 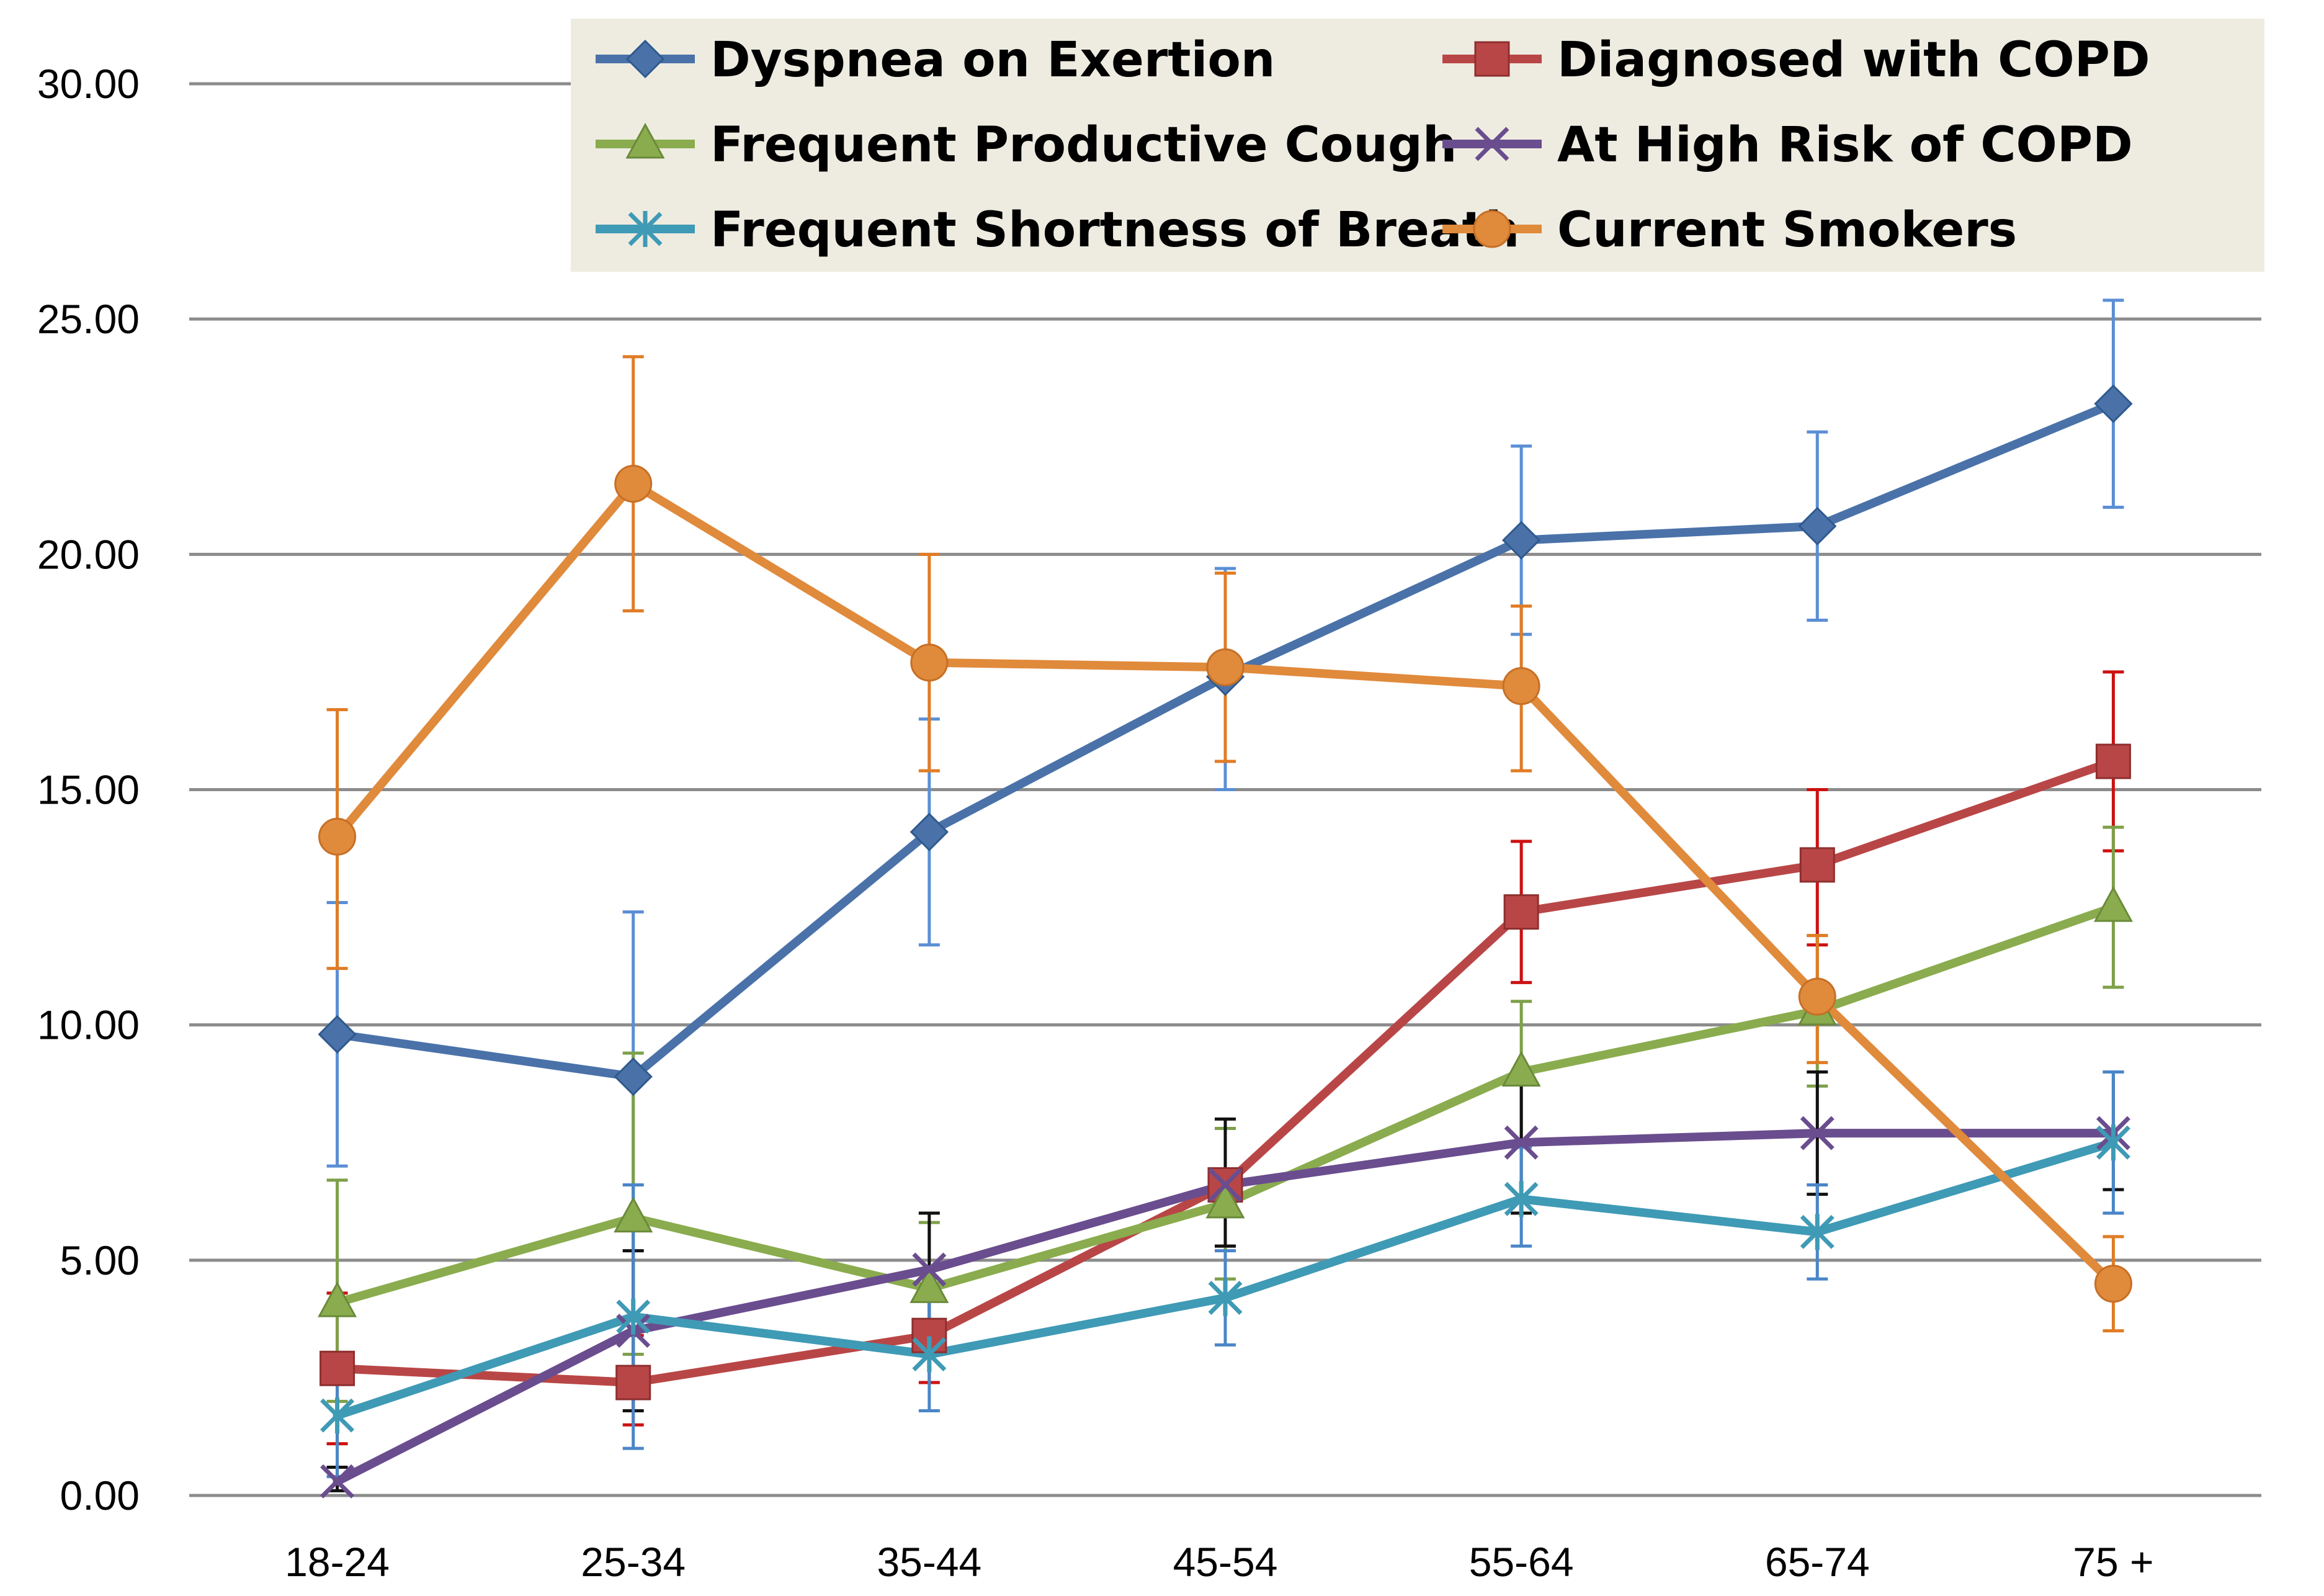 I want to click on legend-item: Frequent Shortness of Breath, so click(x=1057, y=230).